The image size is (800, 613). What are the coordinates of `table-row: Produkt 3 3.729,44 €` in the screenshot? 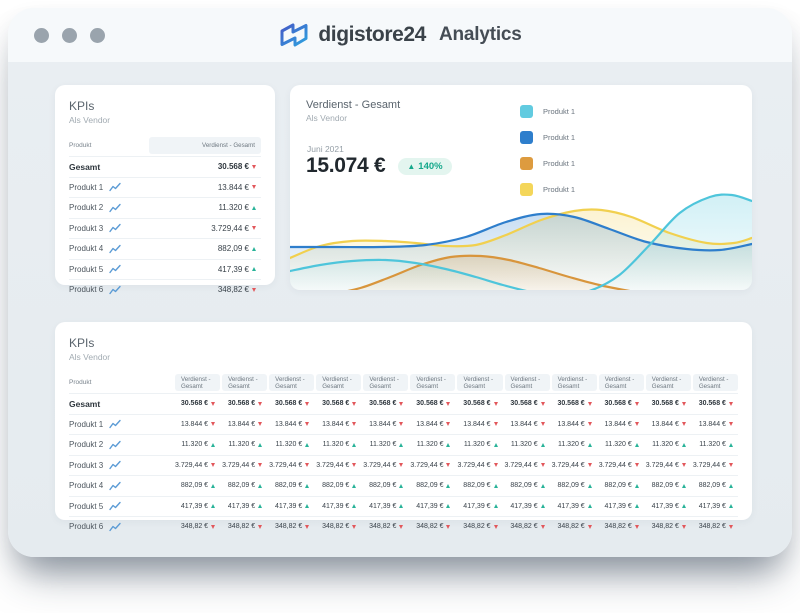 It's located at (165, 228).